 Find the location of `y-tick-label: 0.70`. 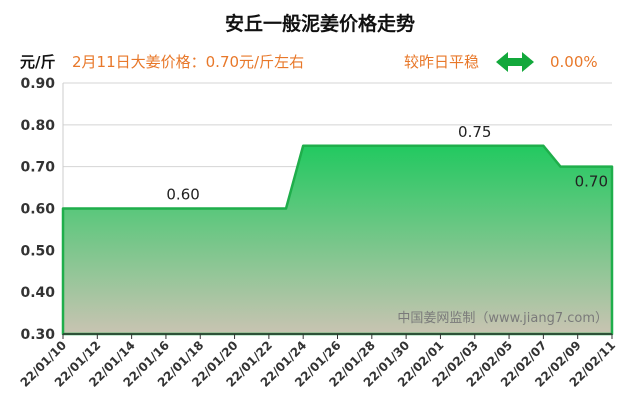

y-tick-label: 0.70 is located at coordinates (37, 168).